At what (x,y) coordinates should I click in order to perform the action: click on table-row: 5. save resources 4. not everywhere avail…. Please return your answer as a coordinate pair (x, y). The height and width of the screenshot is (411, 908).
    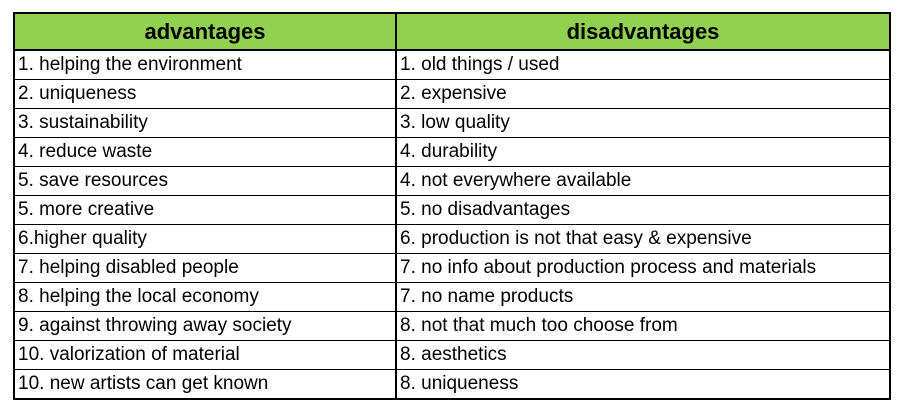
    Looking at the image, I should click on (452, 181).